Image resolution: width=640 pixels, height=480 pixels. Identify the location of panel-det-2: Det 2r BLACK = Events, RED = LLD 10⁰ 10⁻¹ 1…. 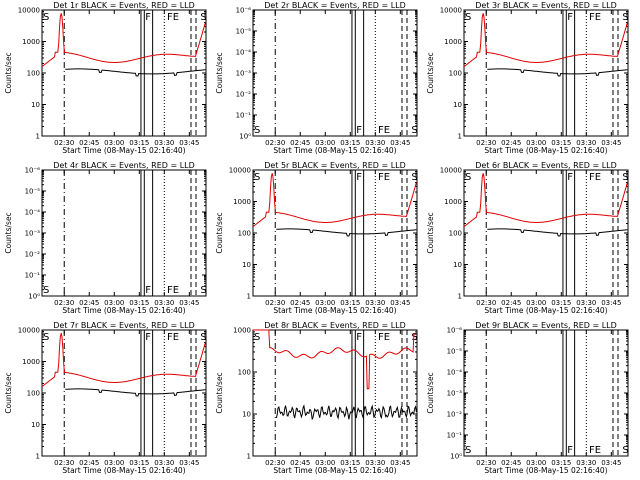
(316, 78).